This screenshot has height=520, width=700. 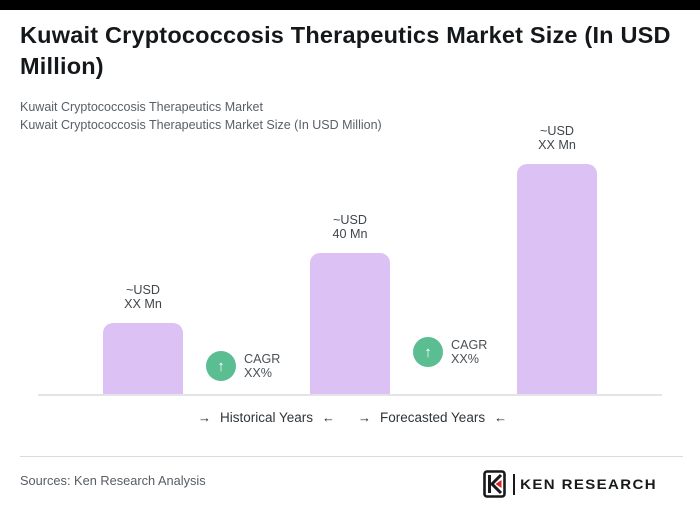 I want to click on bar-label-2-line-2: 40 Mn, so click(x=350, y=234).